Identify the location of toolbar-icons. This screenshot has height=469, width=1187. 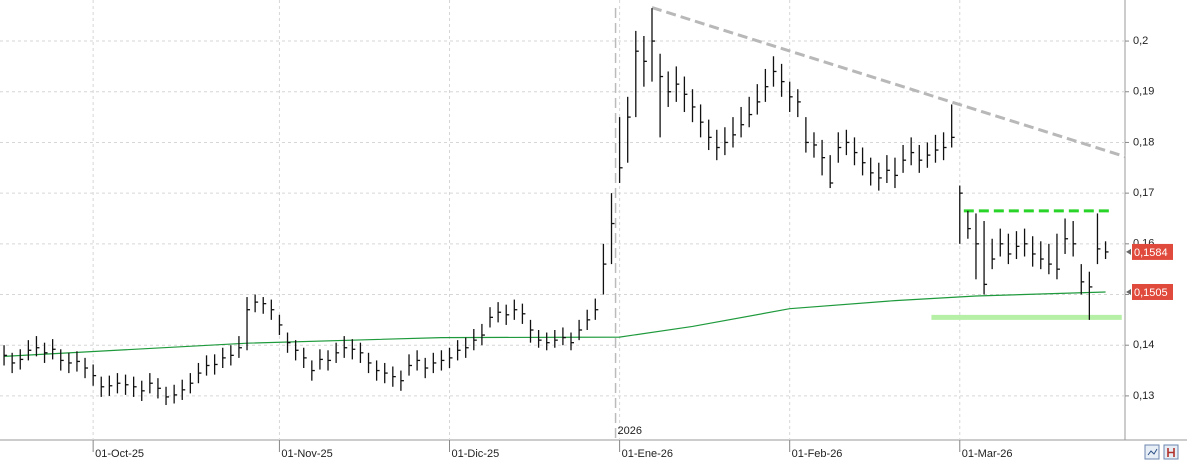
(1161, 452).